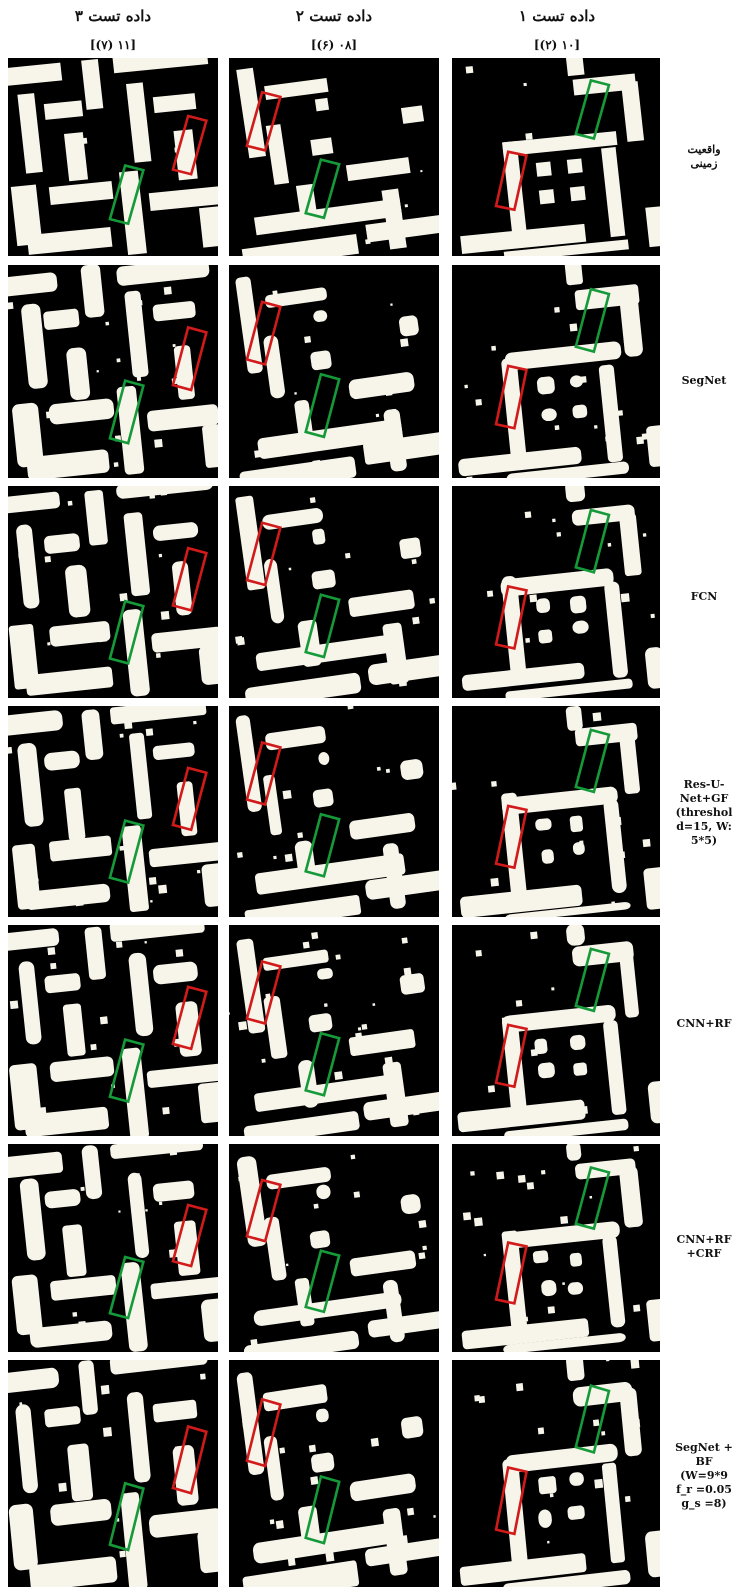 This screenshot has width=745, height=1587. I want to click on column-subtitle: [(۶) ۰۸], so click(334, 45).